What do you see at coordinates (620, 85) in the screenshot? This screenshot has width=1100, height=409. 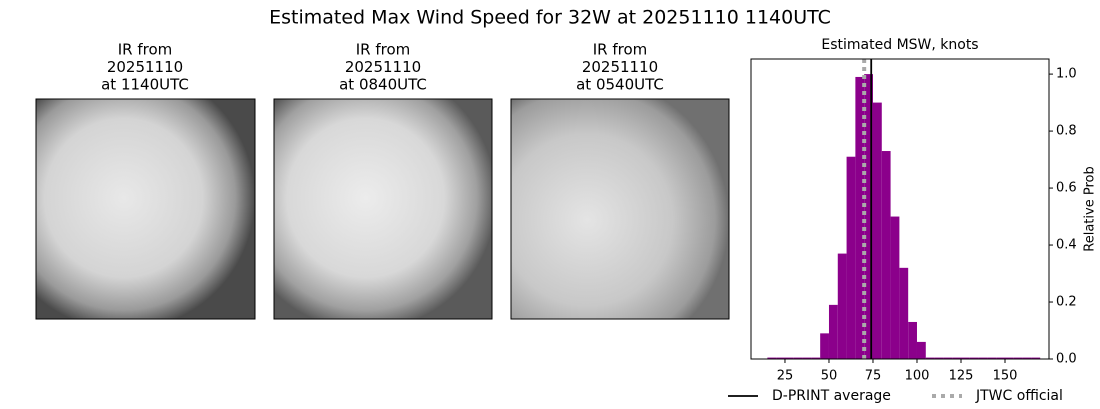 I see `image-title: at 0540UTC` at bounding box center [620, 85].